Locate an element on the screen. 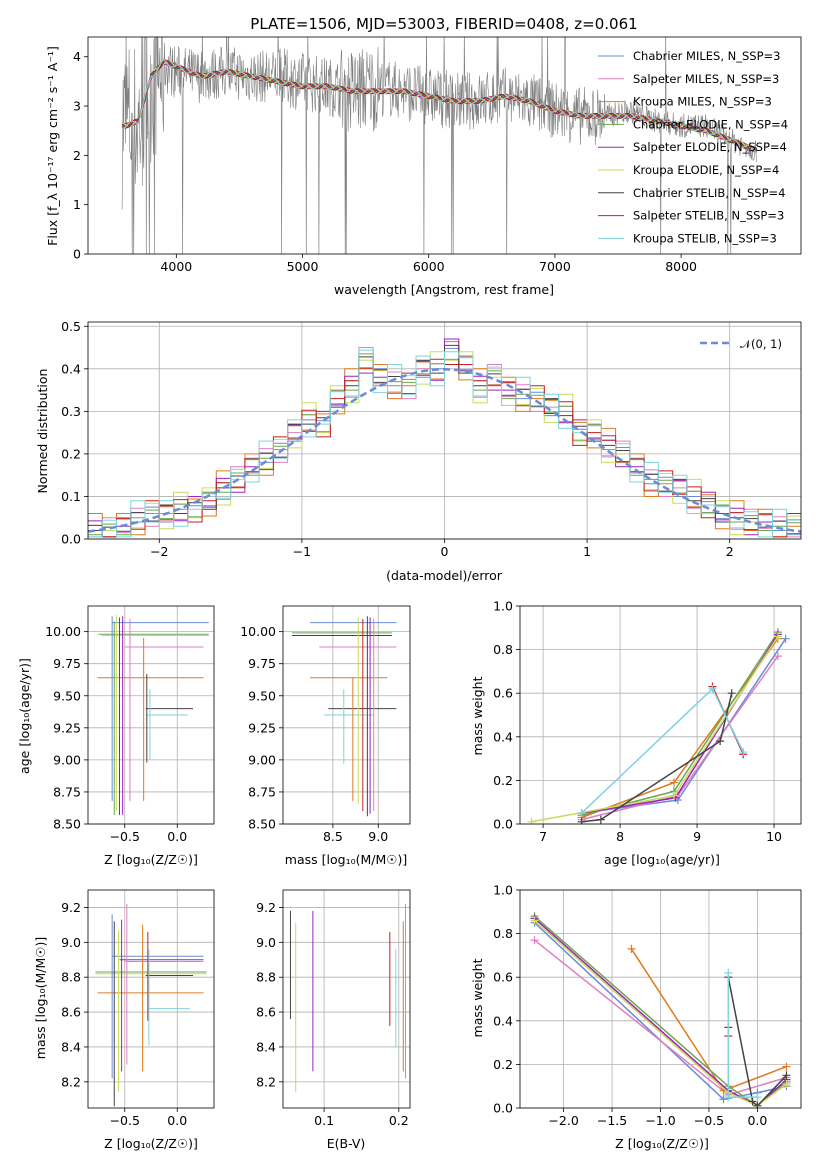 This screenshot has height=1170, width=819. x-tick-label: 6000 is located at coordinates (429, 266).